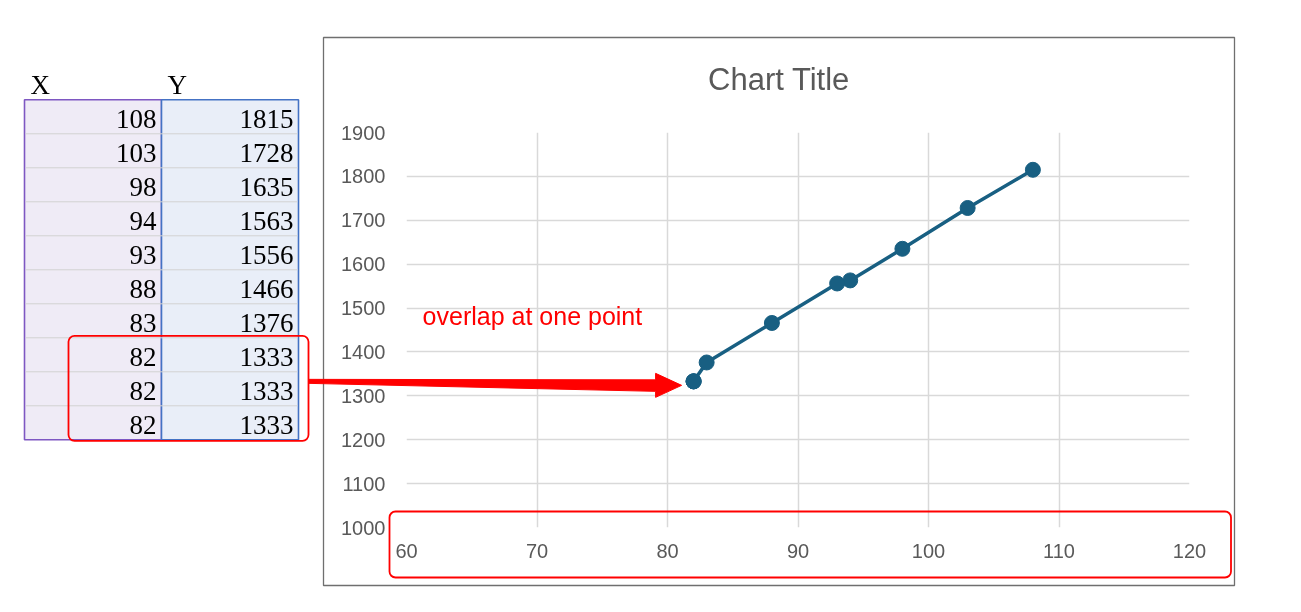 The height and width of the screenshot is (612, 1301). I want to click on text: 88, so click(143, 288).